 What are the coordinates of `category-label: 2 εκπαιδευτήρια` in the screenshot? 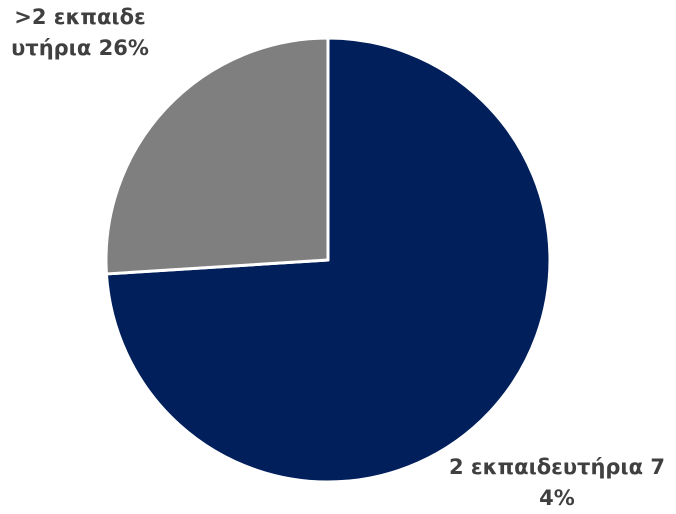 It's located at (546, 467).